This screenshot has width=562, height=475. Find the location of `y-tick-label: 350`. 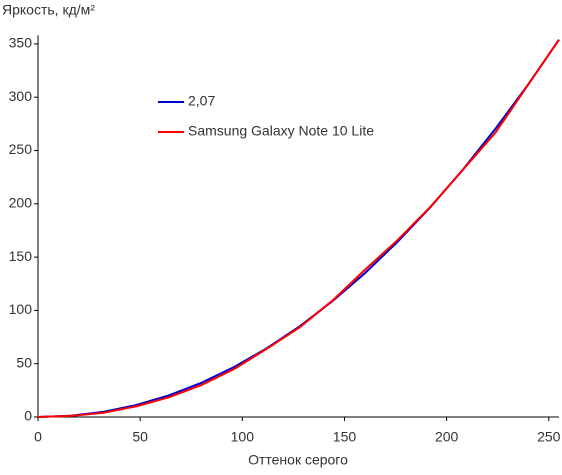

y-tick-label: 350 is located at coordinates (21, 43).